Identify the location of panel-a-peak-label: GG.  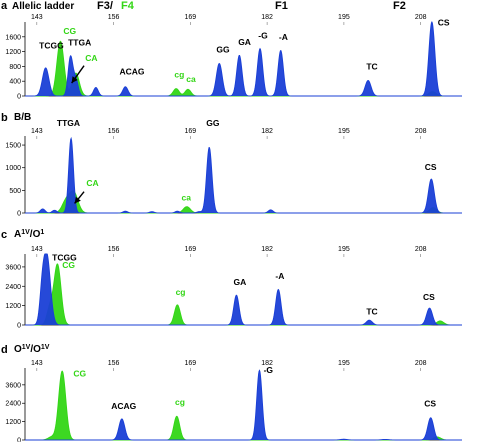
(223, 50).